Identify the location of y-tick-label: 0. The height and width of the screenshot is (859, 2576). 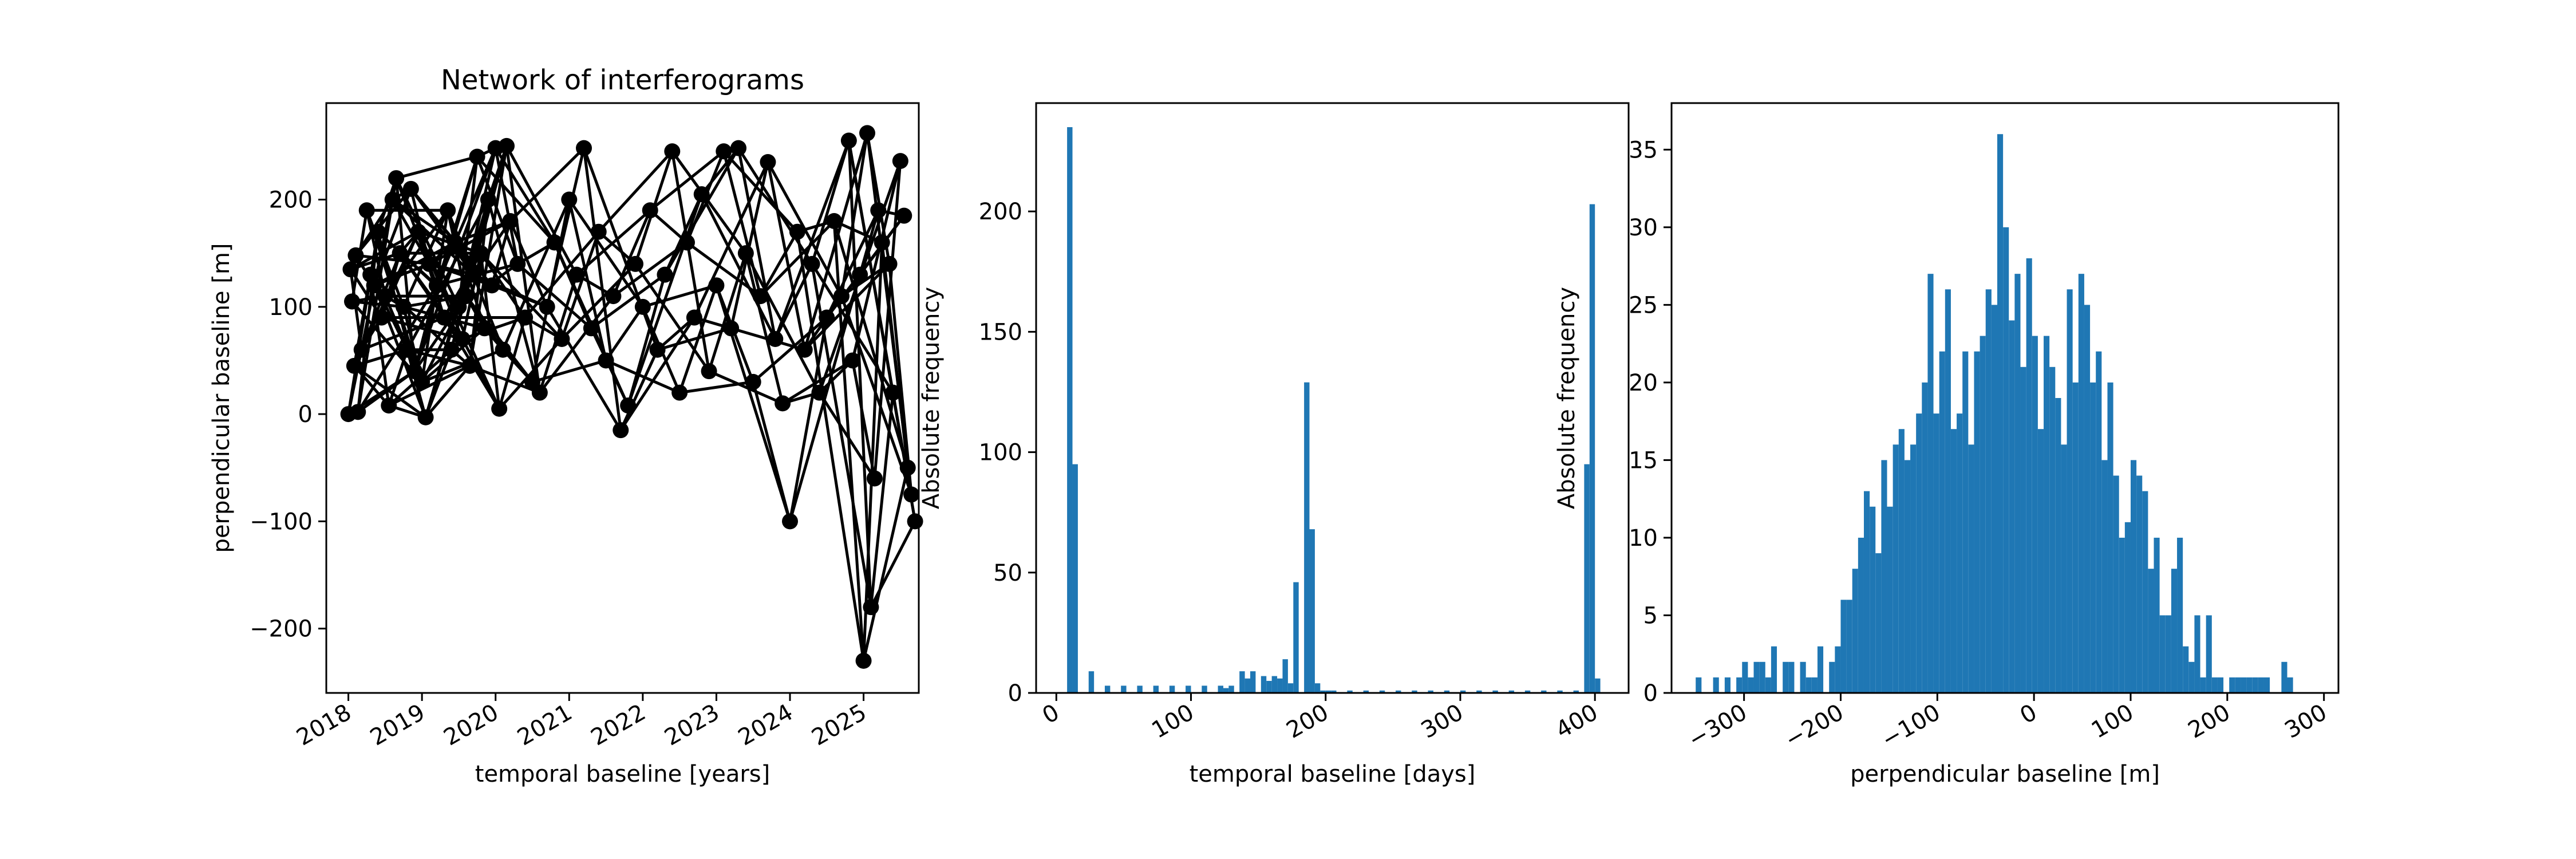
(305, 414).